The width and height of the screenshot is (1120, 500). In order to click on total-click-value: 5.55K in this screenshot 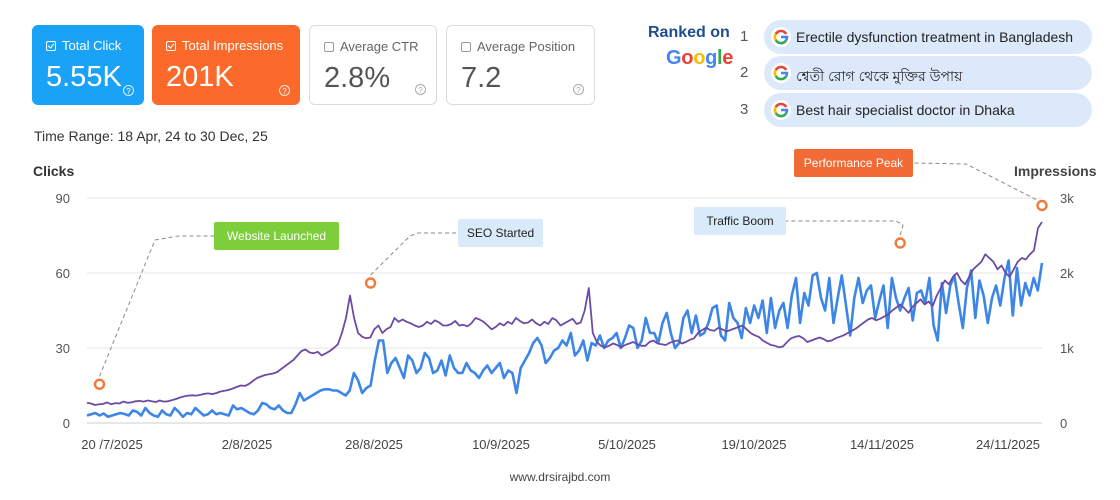, I will do `click(84, 77)`.